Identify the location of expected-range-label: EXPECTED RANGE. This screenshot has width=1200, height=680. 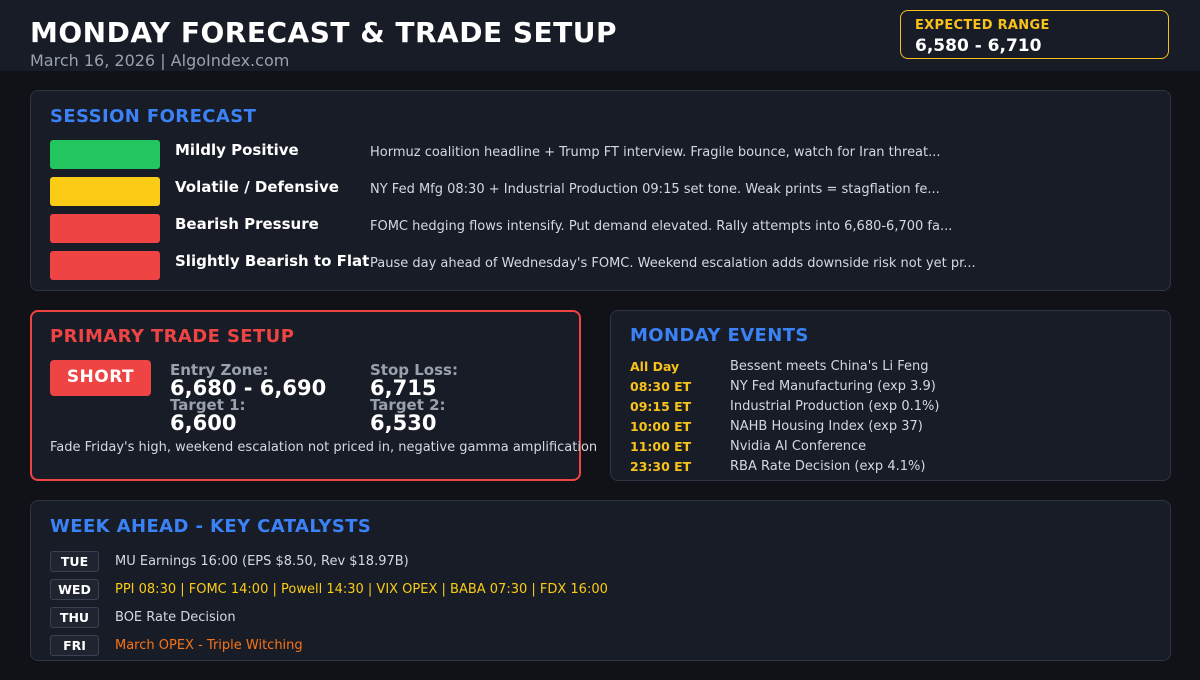
(982, 25).